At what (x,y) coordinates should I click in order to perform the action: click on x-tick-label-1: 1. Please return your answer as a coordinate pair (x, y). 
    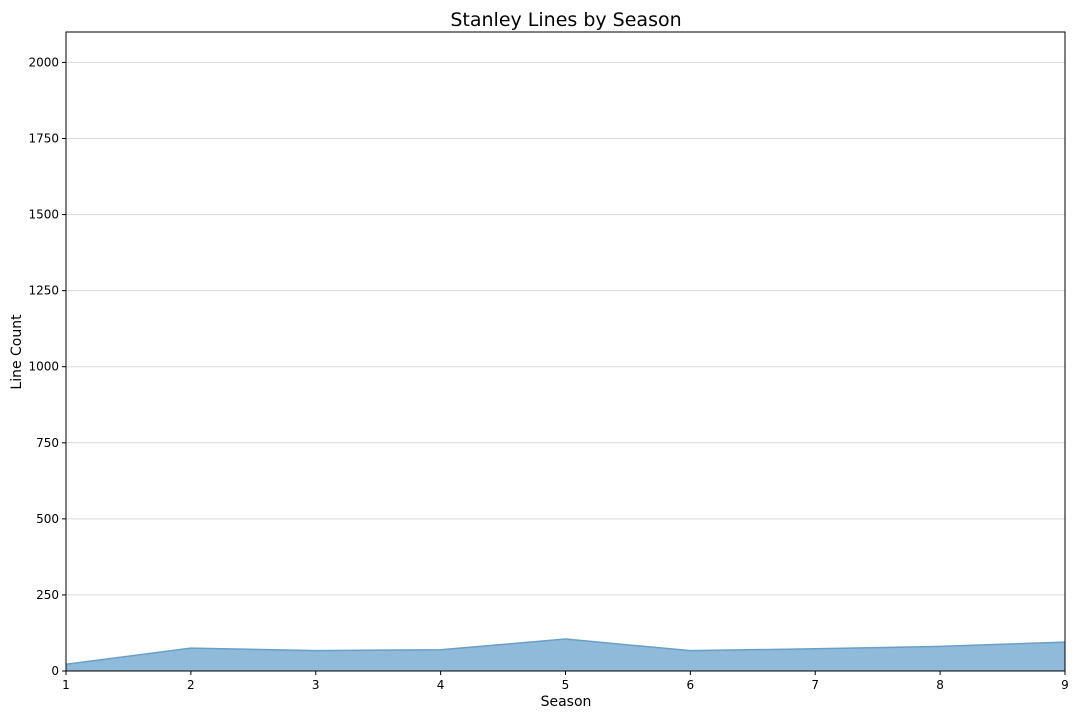
    Looking at the image, I should click on (66, 685).